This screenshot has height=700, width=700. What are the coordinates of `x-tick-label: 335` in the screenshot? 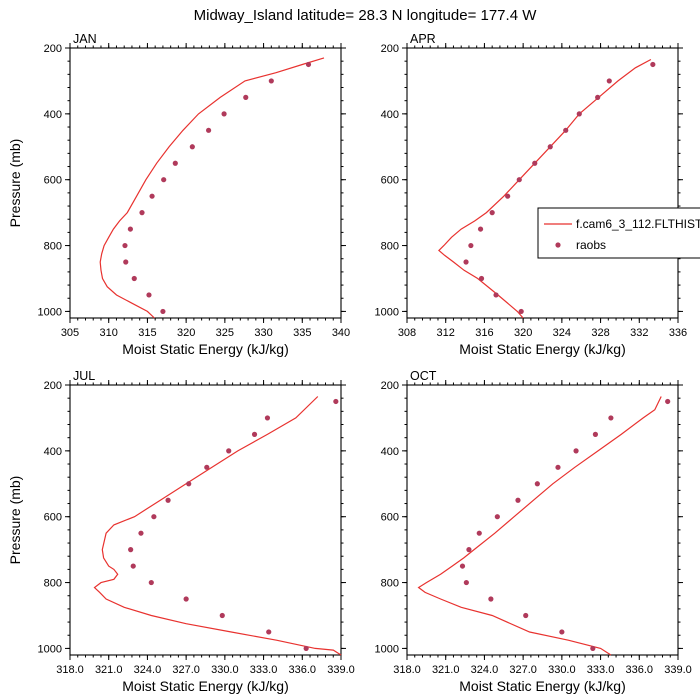 It's located at (302, 333).